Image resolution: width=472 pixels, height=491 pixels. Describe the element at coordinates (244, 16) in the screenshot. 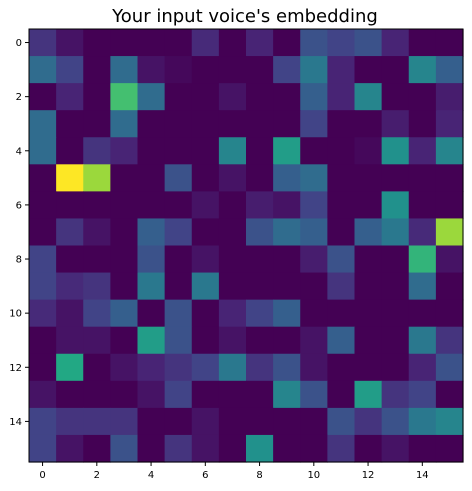

I see `chart-title: Your input voice's embedding` at that location.